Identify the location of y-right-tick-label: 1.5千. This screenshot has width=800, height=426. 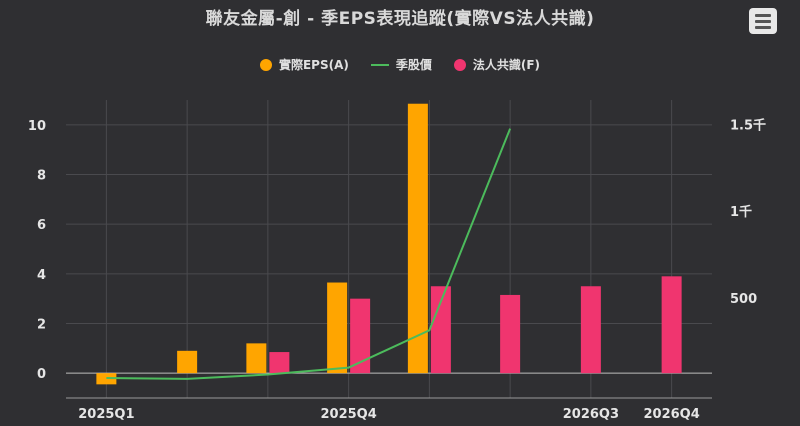
(748, 125).